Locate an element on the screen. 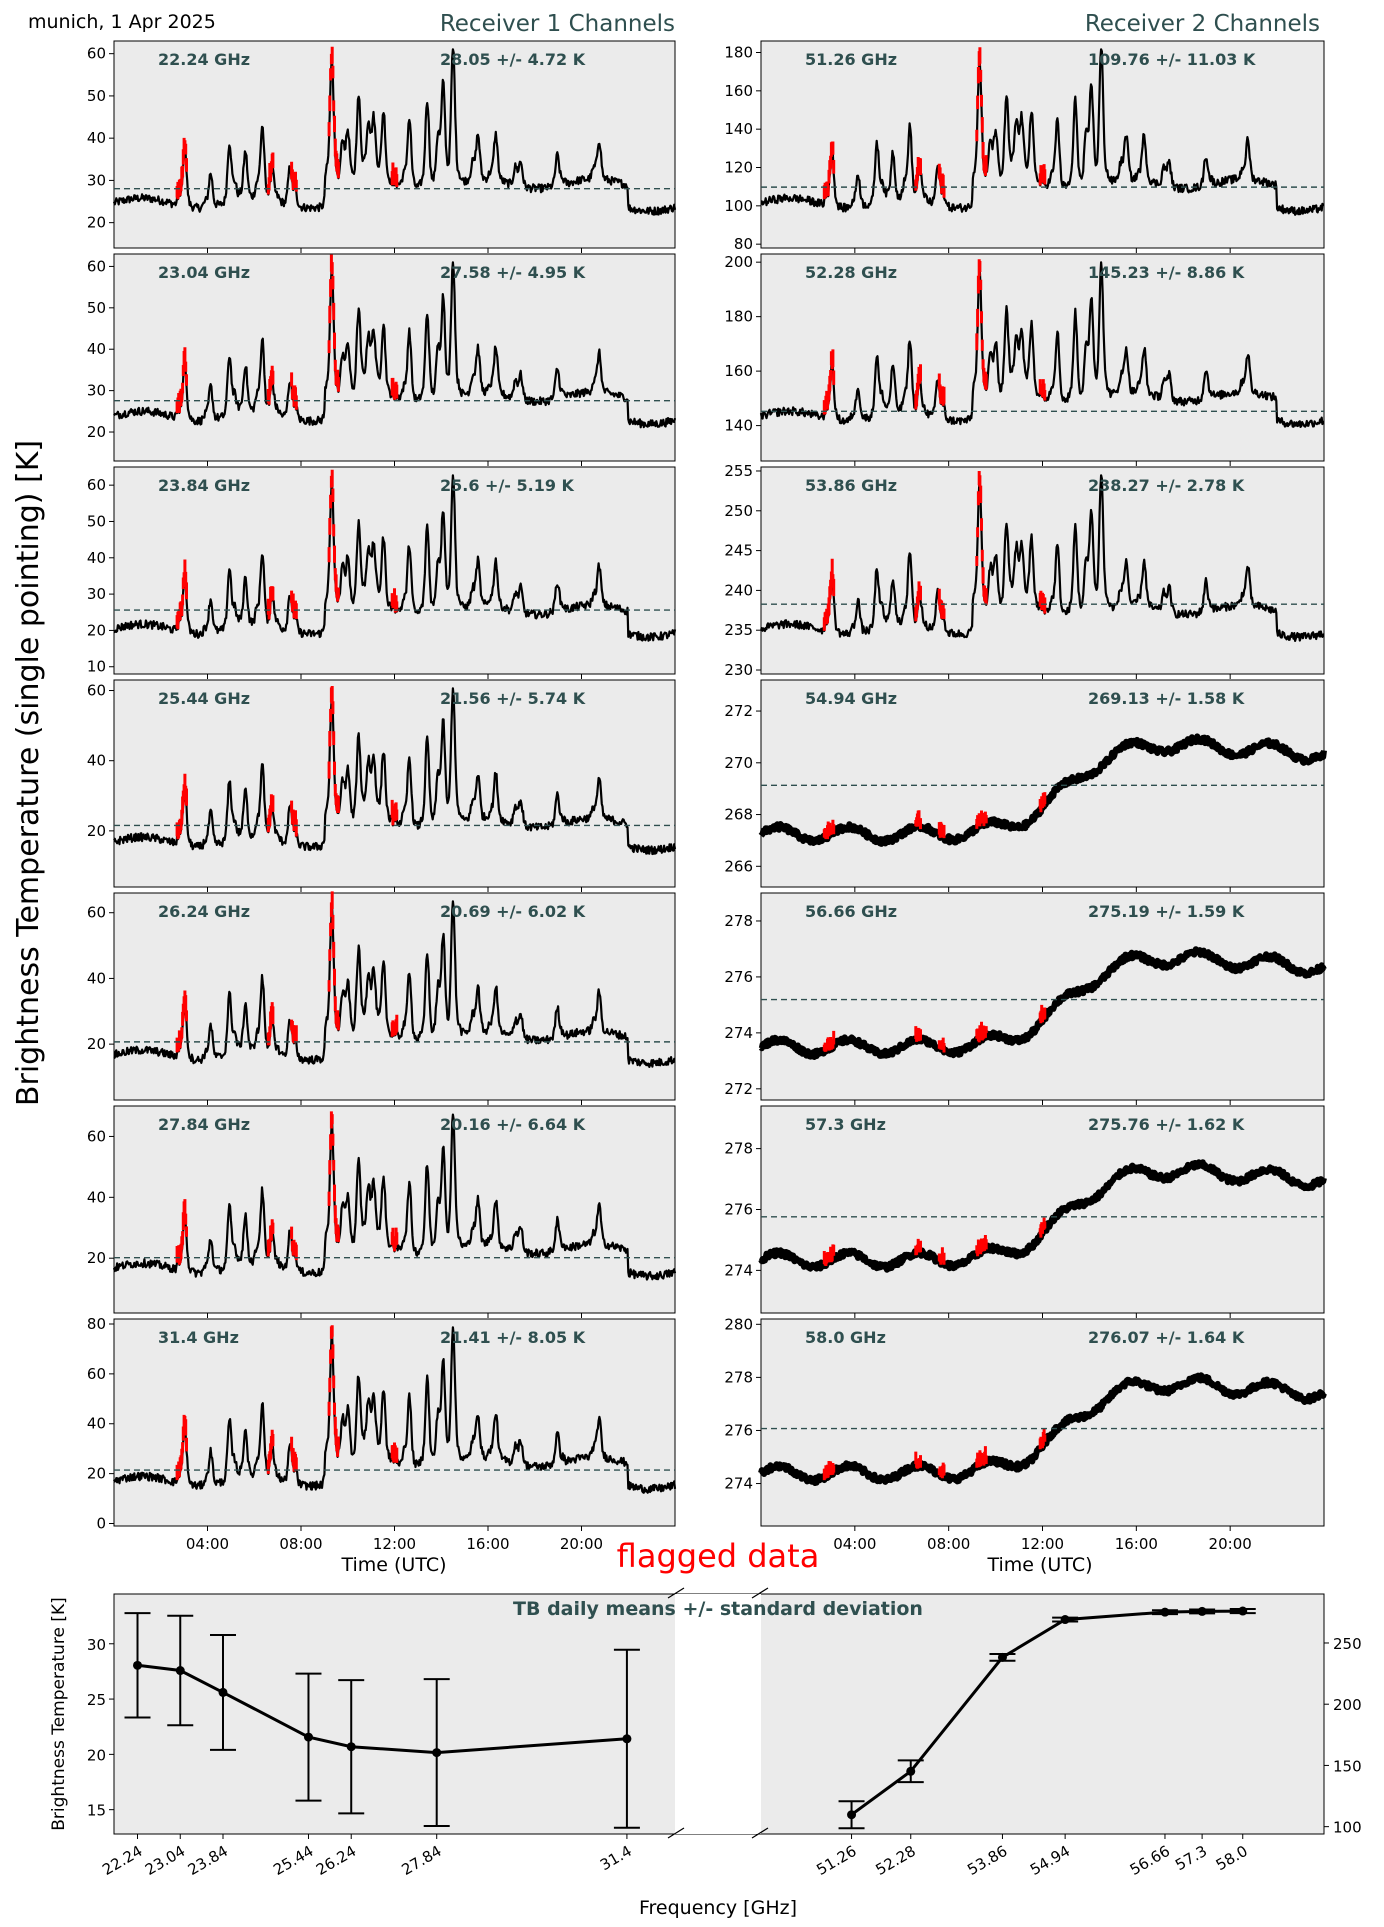  y-tick-label: 235 is located at coordinates (738, 630).